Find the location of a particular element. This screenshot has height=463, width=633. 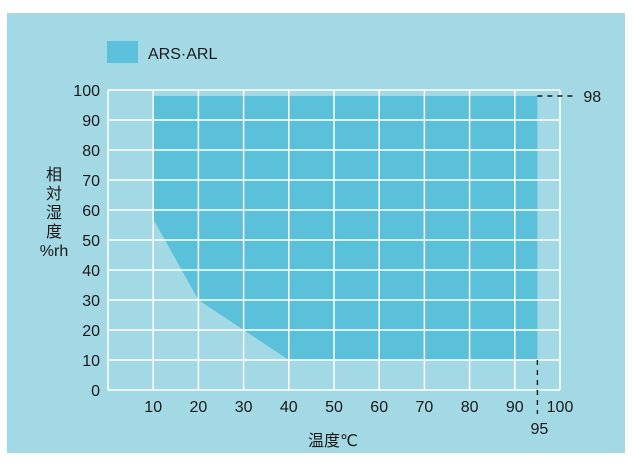

x-tick-label-9: 100 is located at coordinates (560, 407).